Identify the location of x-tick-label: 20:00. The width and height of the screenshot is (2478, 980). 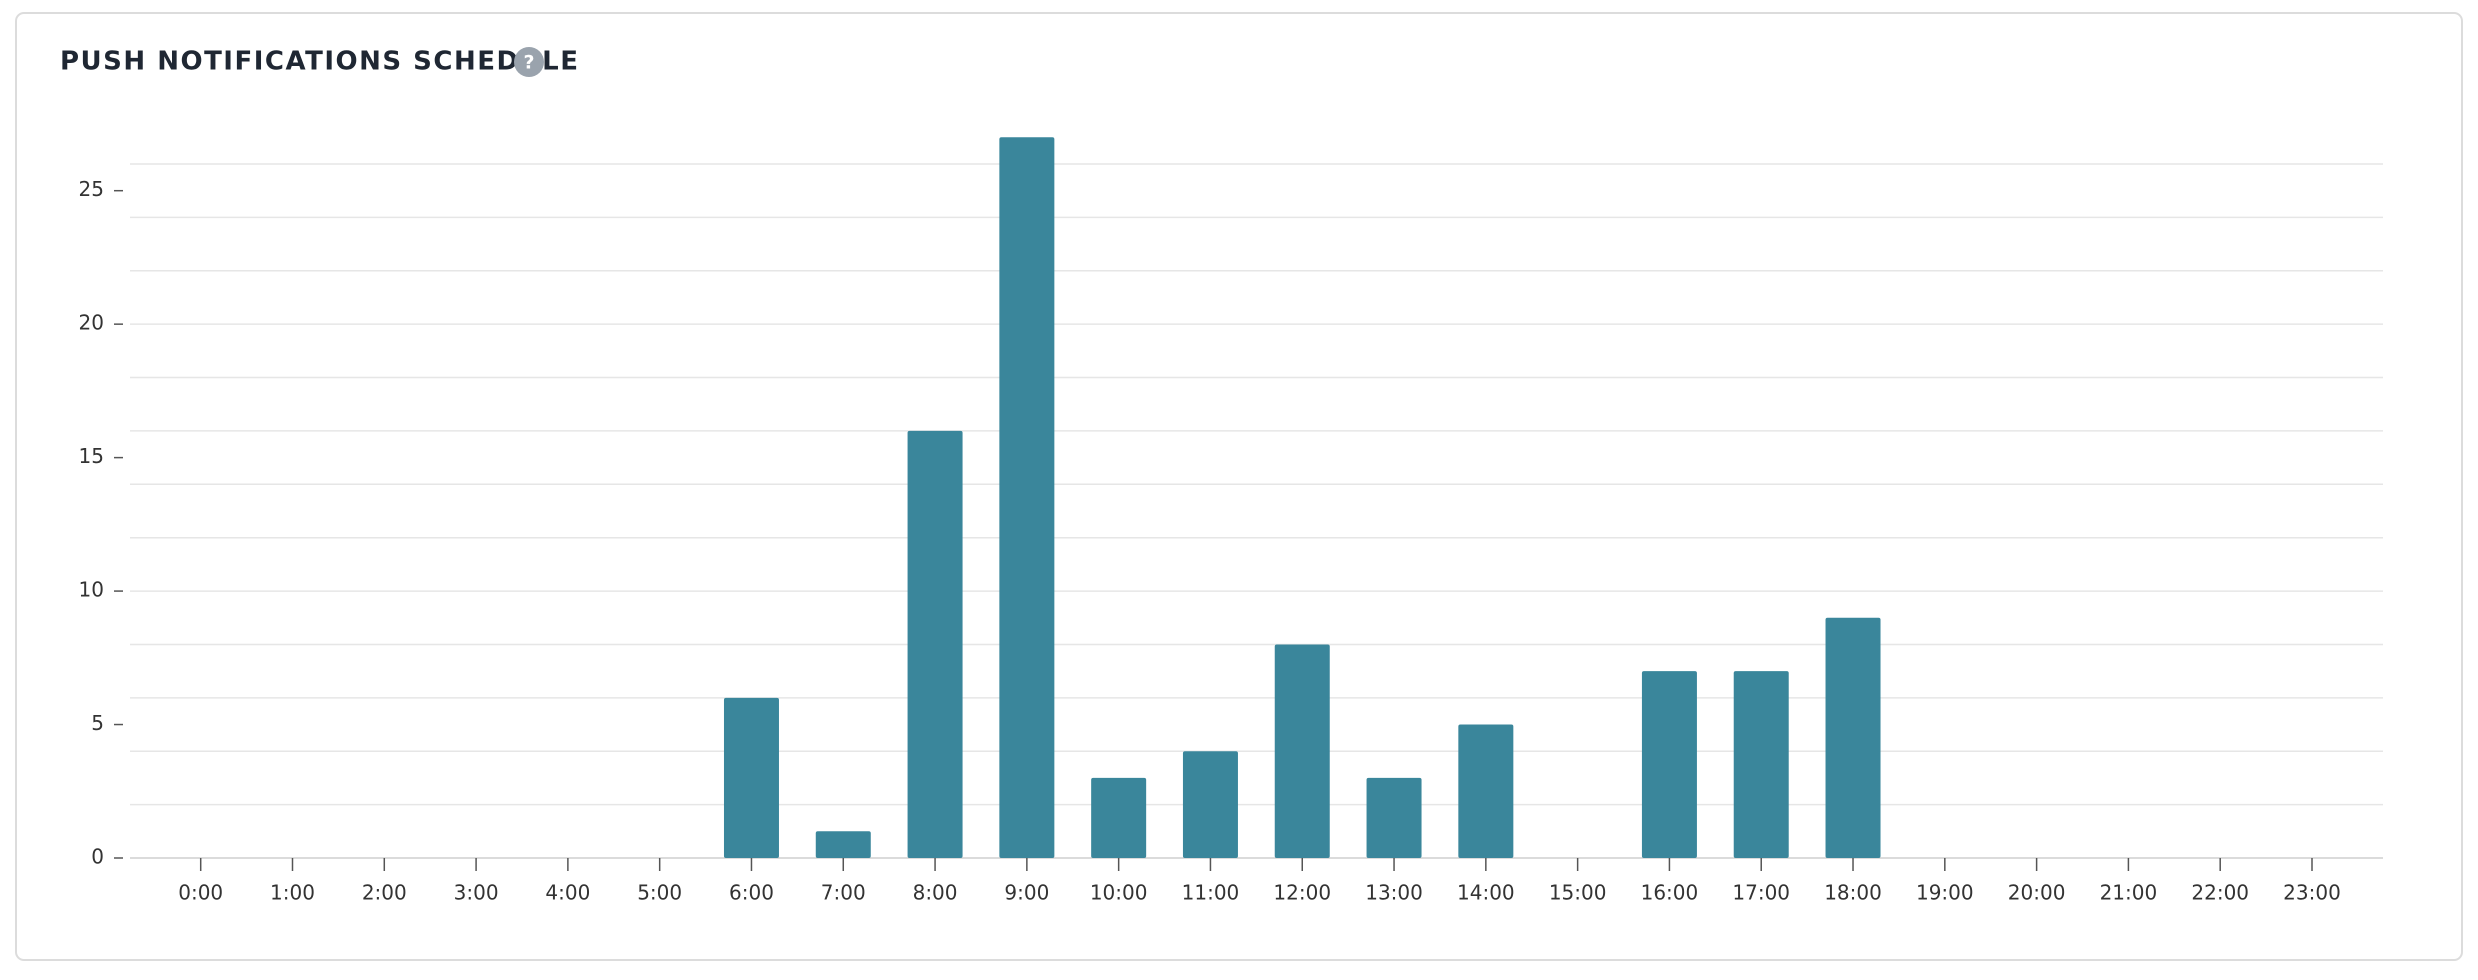
(2037, 893).